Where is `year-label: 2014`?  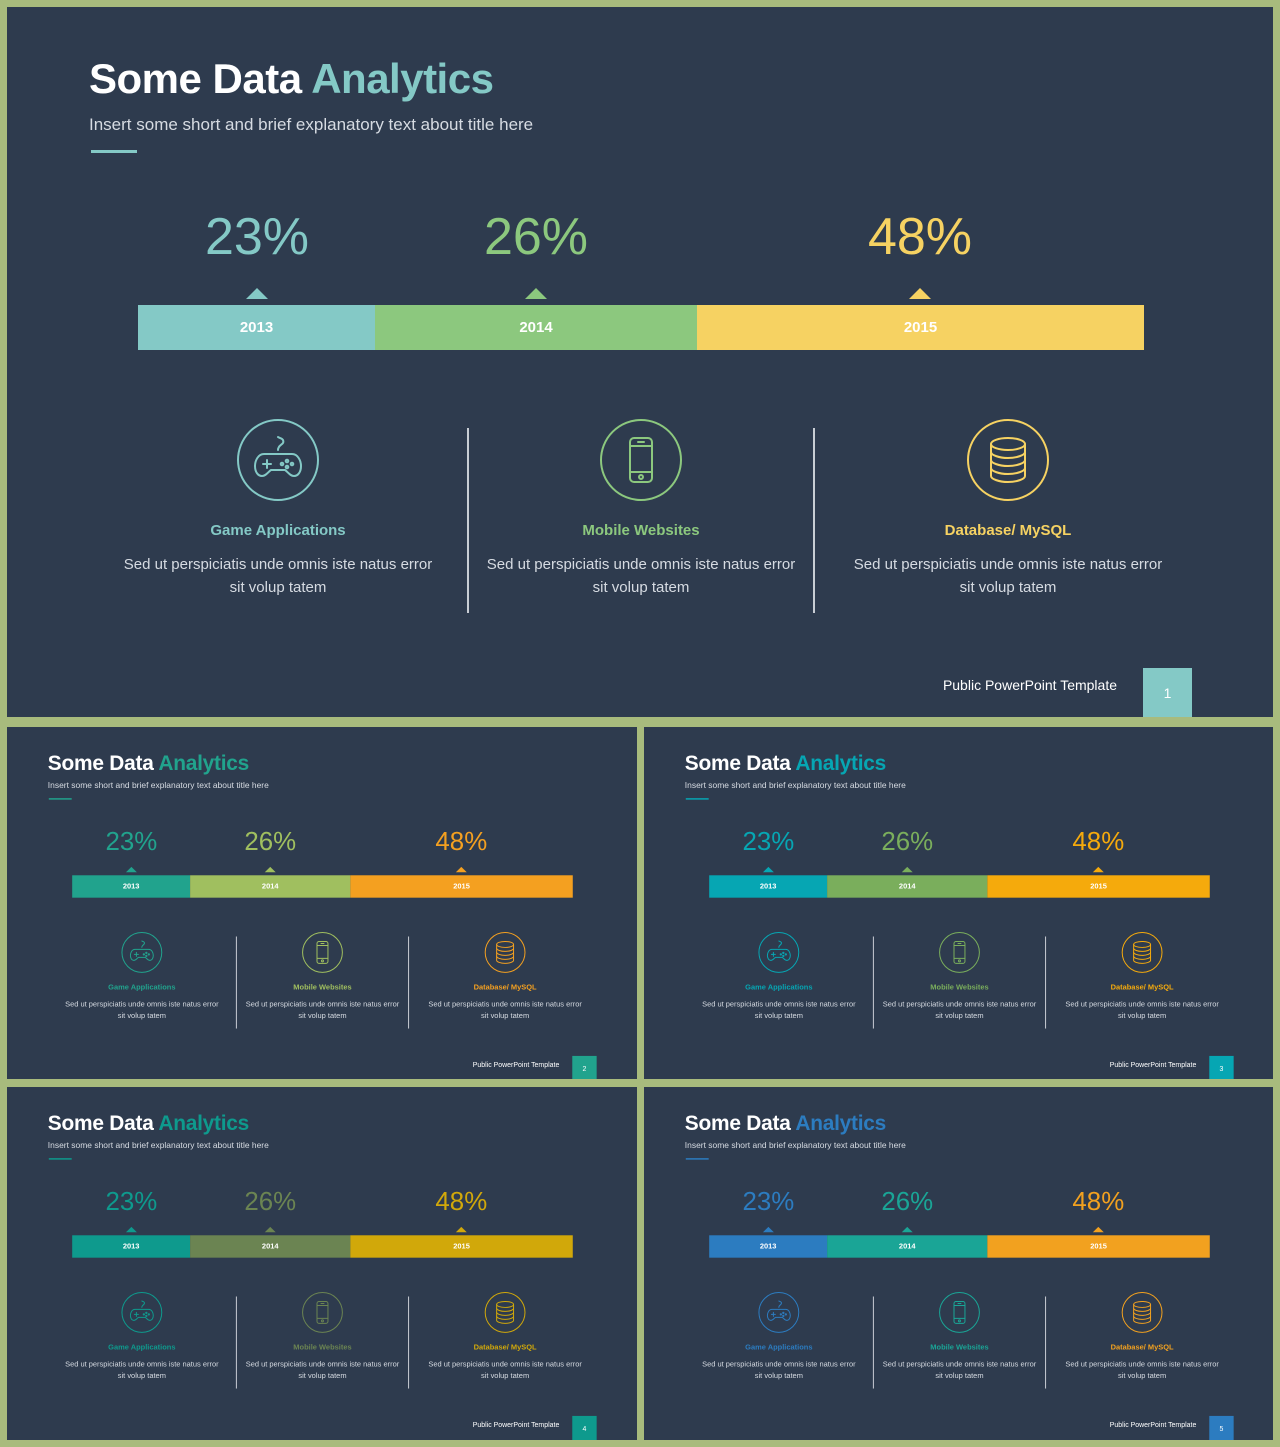
year-label: 2014 is located at coordinates (270, 886).